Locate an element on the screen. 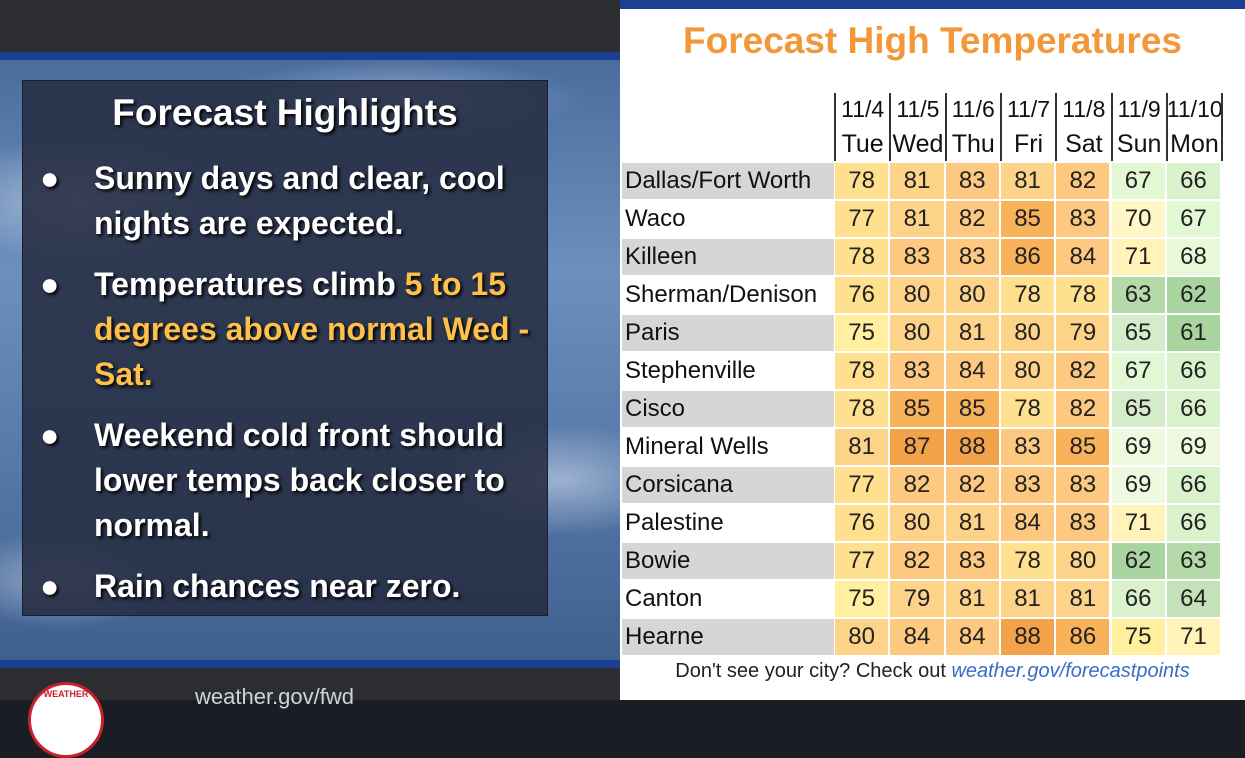 The image size is (1245, 758). city-name: Waco is located at coordinates (655, 218).